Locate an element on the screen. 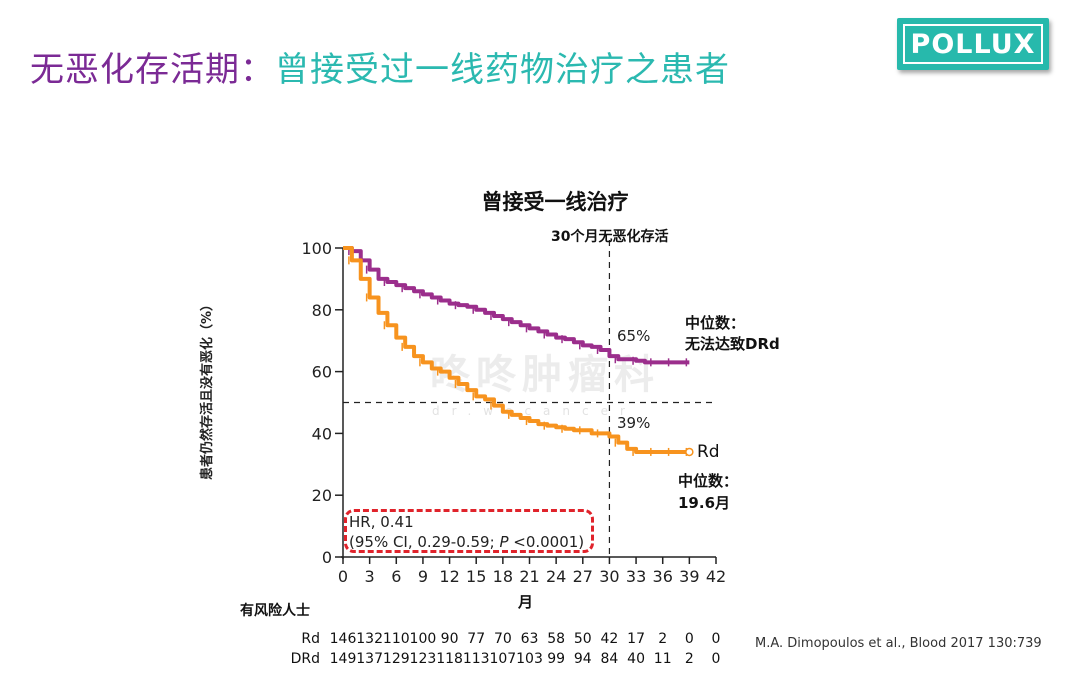 This screenshot has height=700, width=1080. risk-value-drd: 123 is located at coordinates (423, 659).